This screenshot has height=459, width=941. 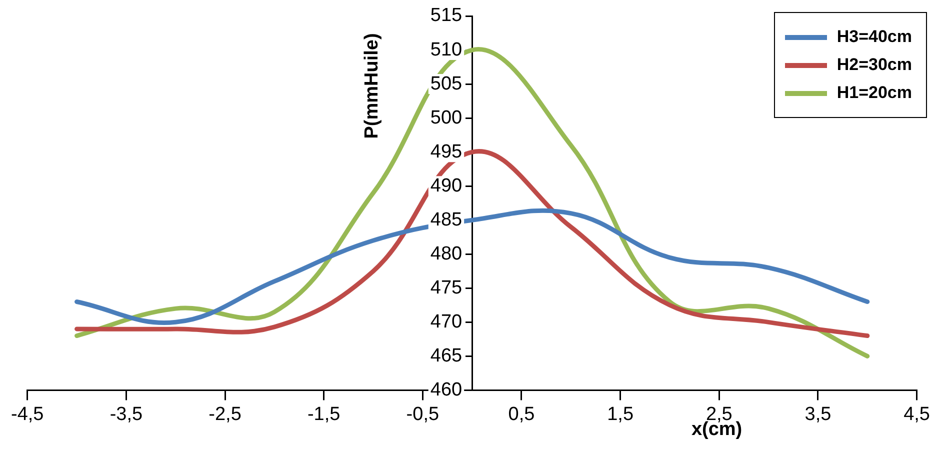 I want to click on x-tick-label: -0,5, so click(x=423, y=414).